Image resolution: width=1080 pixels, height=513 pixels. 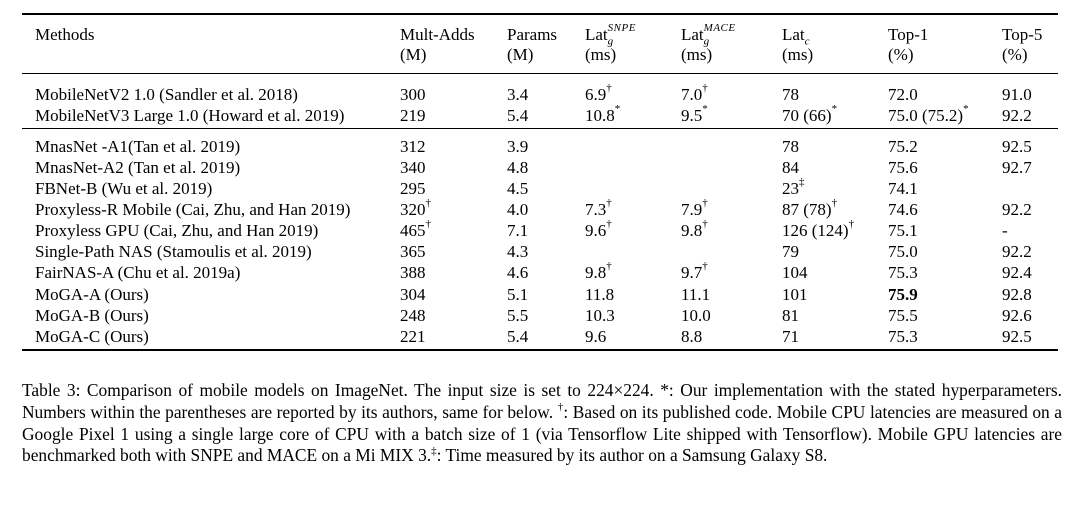 I want to click on cell-params-value: 4.0, so click(x=518, y=209).